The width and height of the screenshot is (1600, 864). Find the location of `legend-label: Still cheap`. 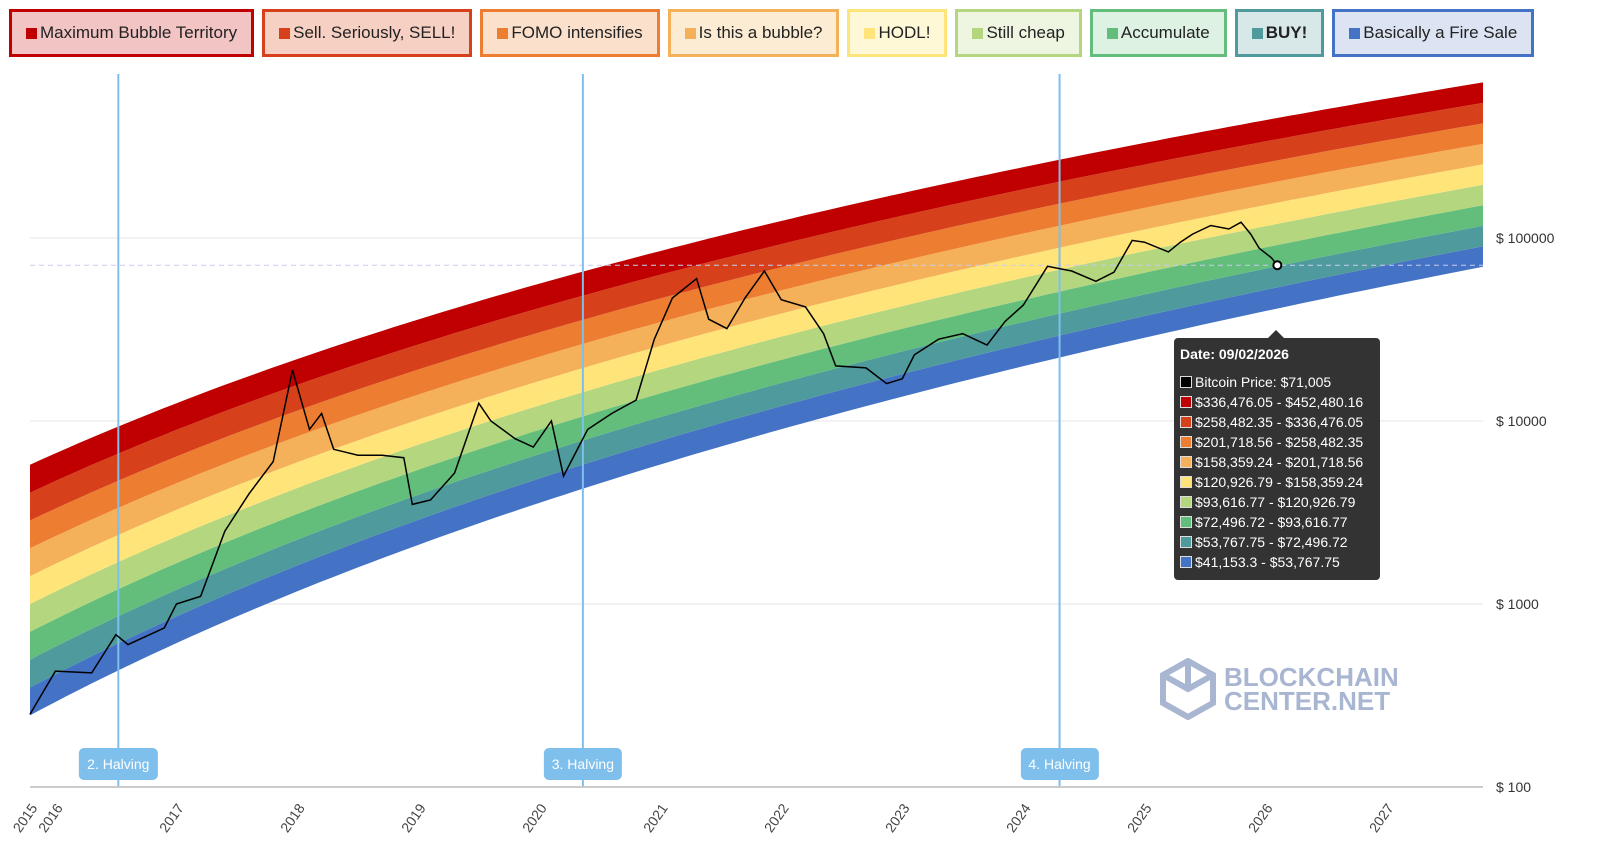

legend-label: Still cheap is located at coordinates (1025, 32).